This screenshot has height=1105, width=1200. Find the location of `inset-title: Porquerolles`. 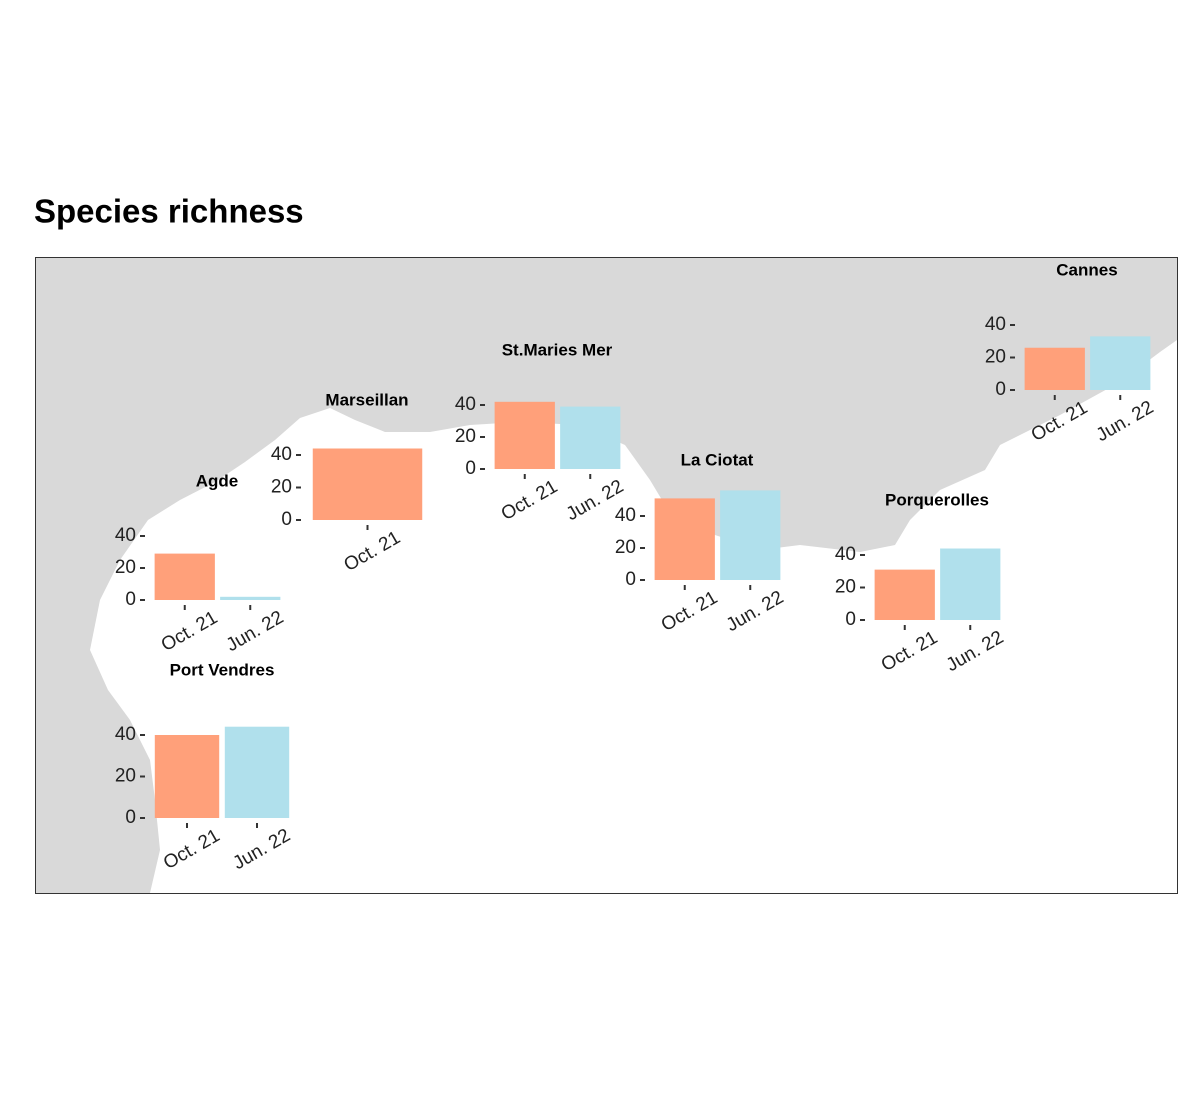

inset-title: Porquerolles is located at coordinates (937, 499).